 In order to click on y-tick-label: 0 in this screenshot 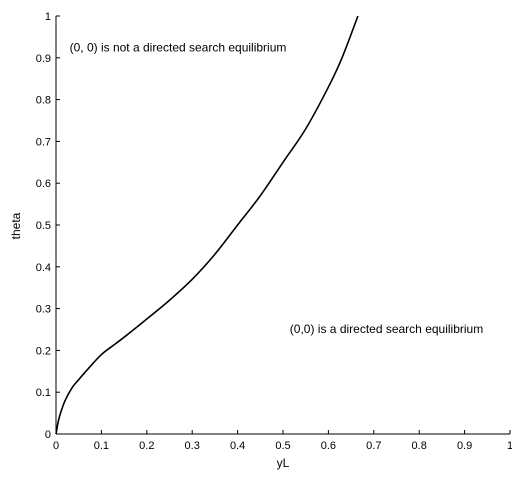, I will do `click(48, 435)`.